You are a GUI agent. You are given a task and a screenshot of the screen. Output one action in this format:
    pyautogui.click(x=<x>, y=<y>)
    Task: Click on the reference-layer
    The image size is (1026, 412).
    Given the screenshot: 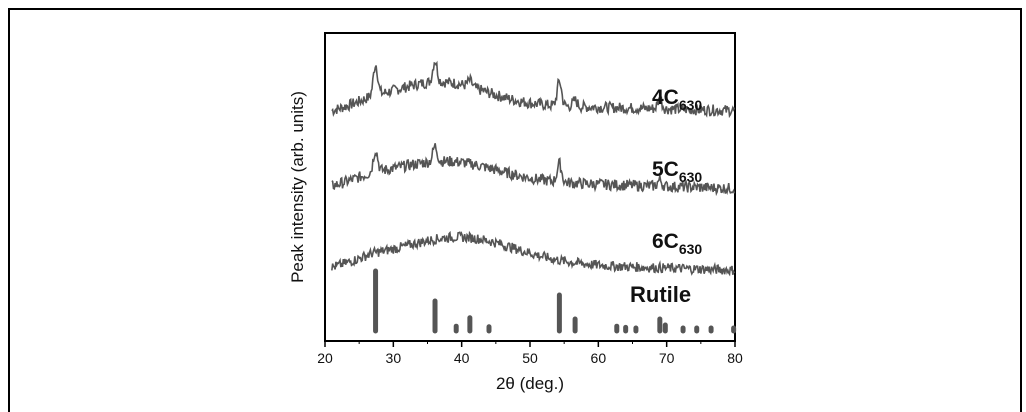 What is the action you would take?
    pyautogui.click(x=555, y=301)
    